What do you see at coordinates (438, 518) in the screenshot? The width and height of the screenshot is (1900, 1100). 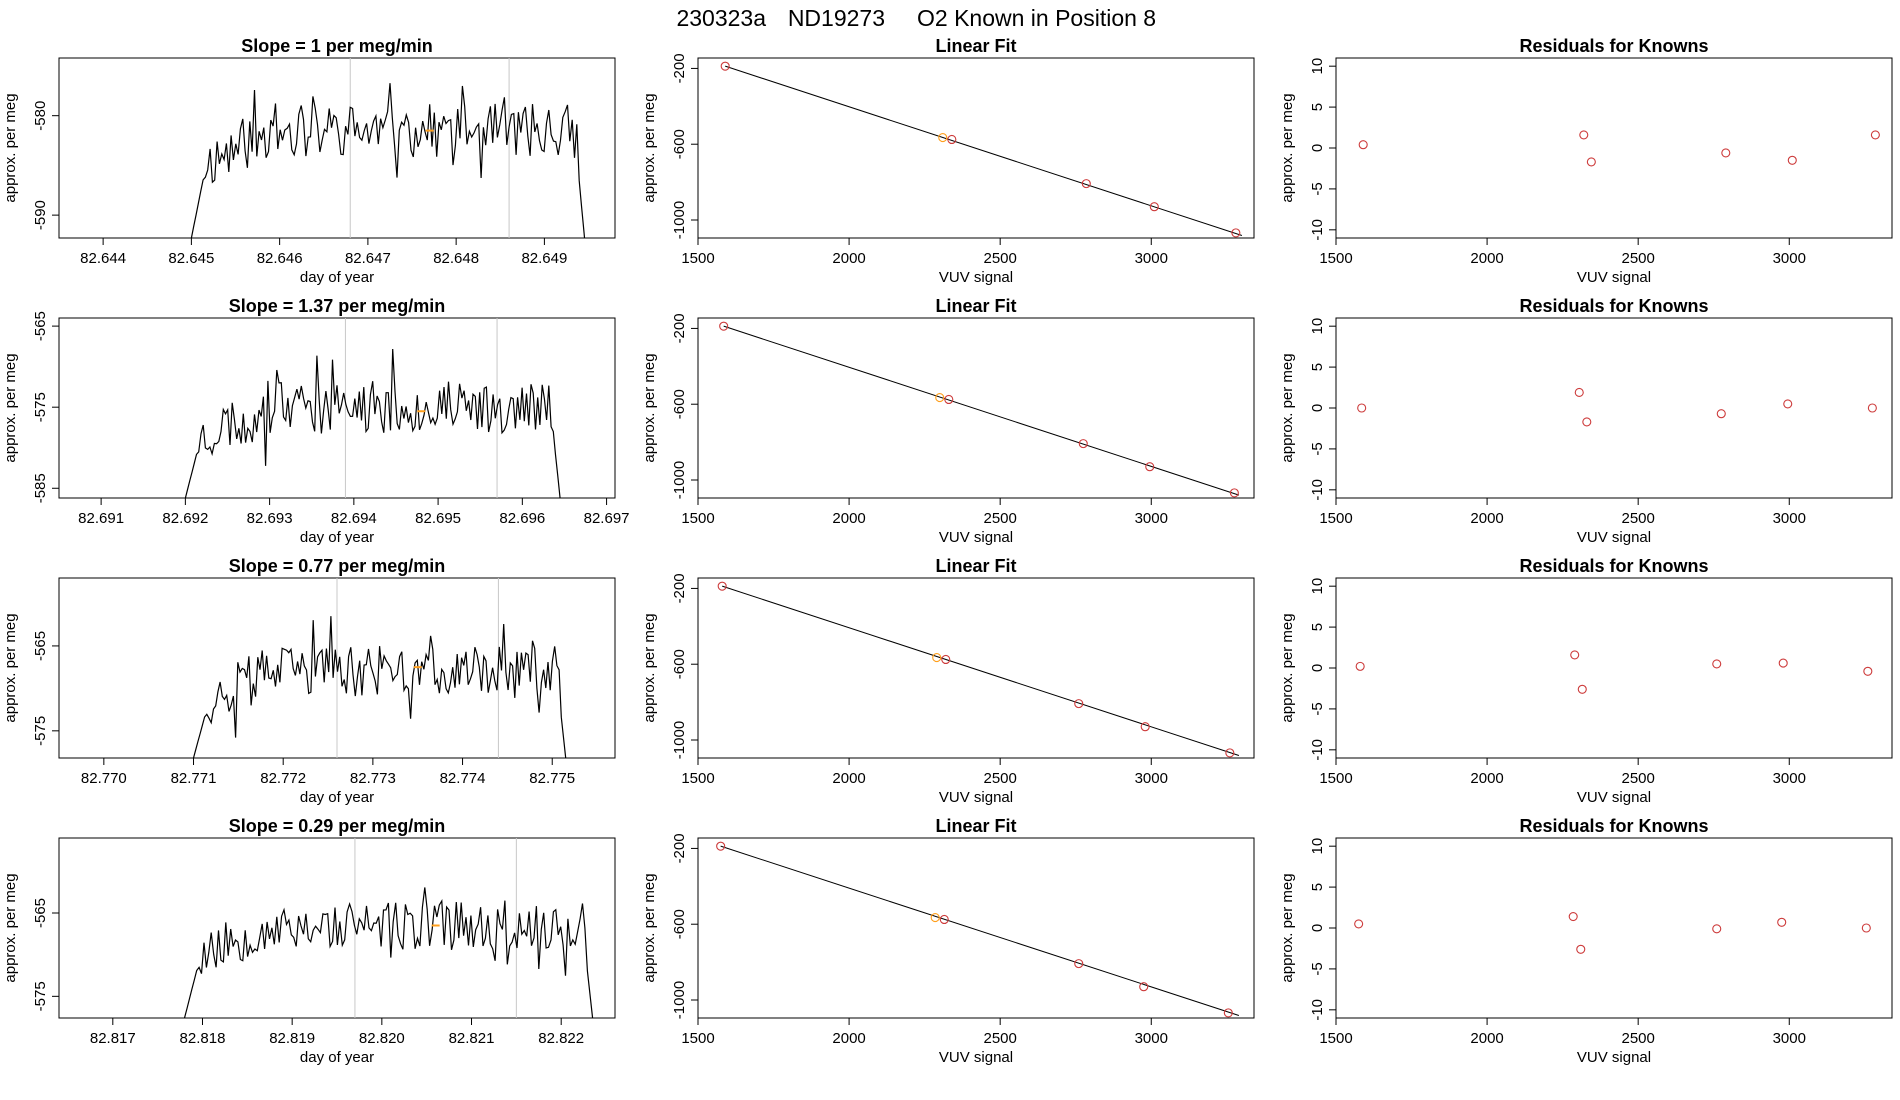 I see `x-tick-label: 82.695` at bounding box center [438, 518].